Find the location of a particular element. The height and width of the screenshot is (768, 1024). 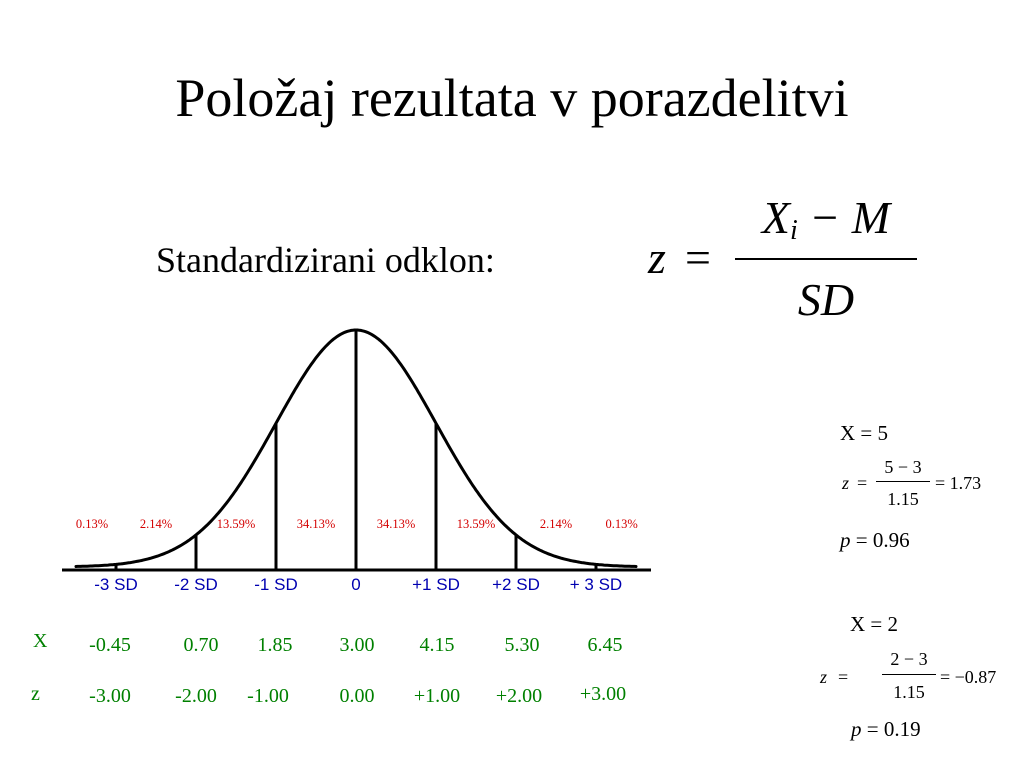

example-2-result: = −0.87 is located at coordinates (968, 677).